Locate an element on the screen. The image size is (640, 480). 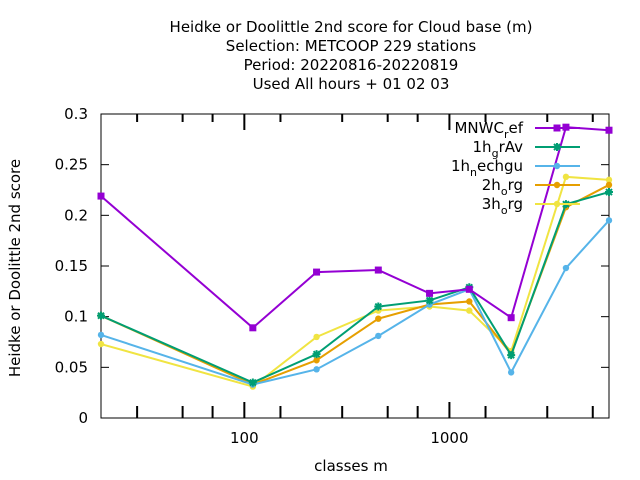
x-tick-label: 1000 is located at coordinates (449, 438).